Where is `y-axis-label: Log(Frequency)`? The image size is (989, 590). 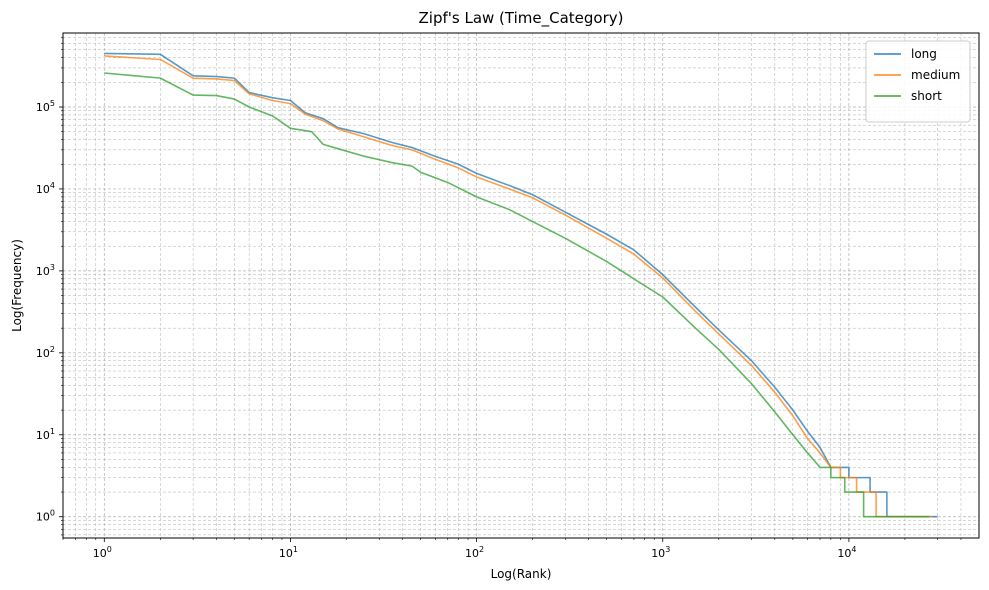 y-axis-label: Log(Frequency) is located at coordinates (17, 285).